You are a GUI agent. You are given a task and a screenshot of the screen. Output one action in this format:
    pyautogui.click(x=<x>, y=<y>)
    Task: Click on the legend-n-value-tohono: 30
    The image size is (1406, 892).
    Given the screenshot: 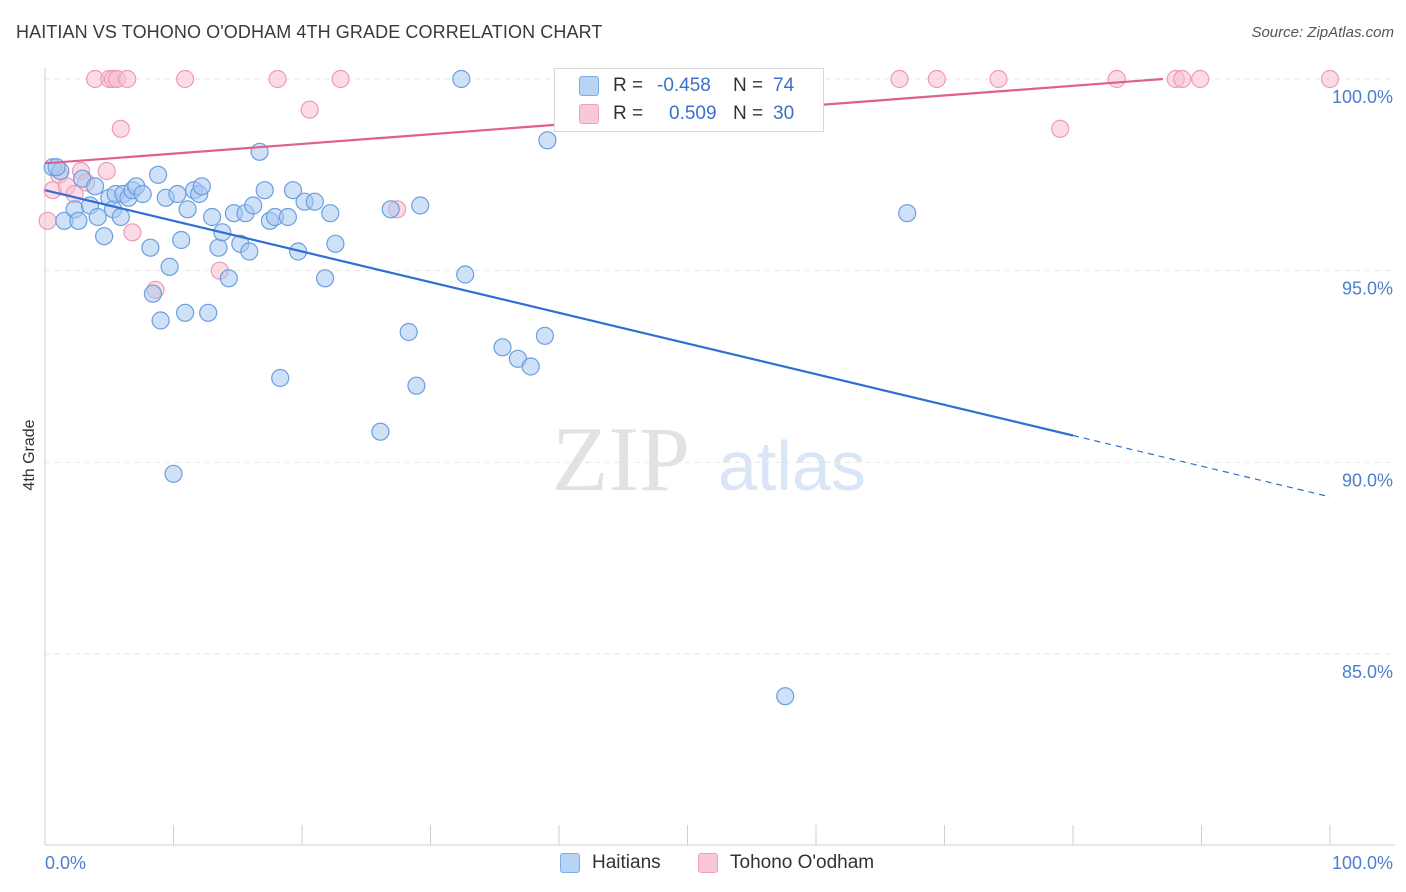 What is the action you would take?
    pyautogui.click(x=784, y=113)
    